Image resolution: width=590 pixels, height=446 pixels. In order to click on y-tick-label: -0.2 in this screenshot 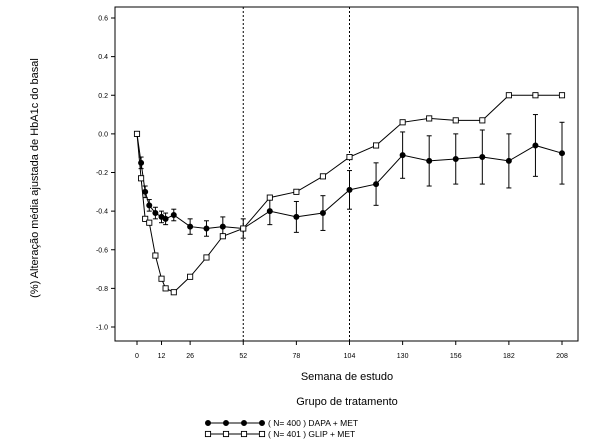, I will do `click(102, 173)`.